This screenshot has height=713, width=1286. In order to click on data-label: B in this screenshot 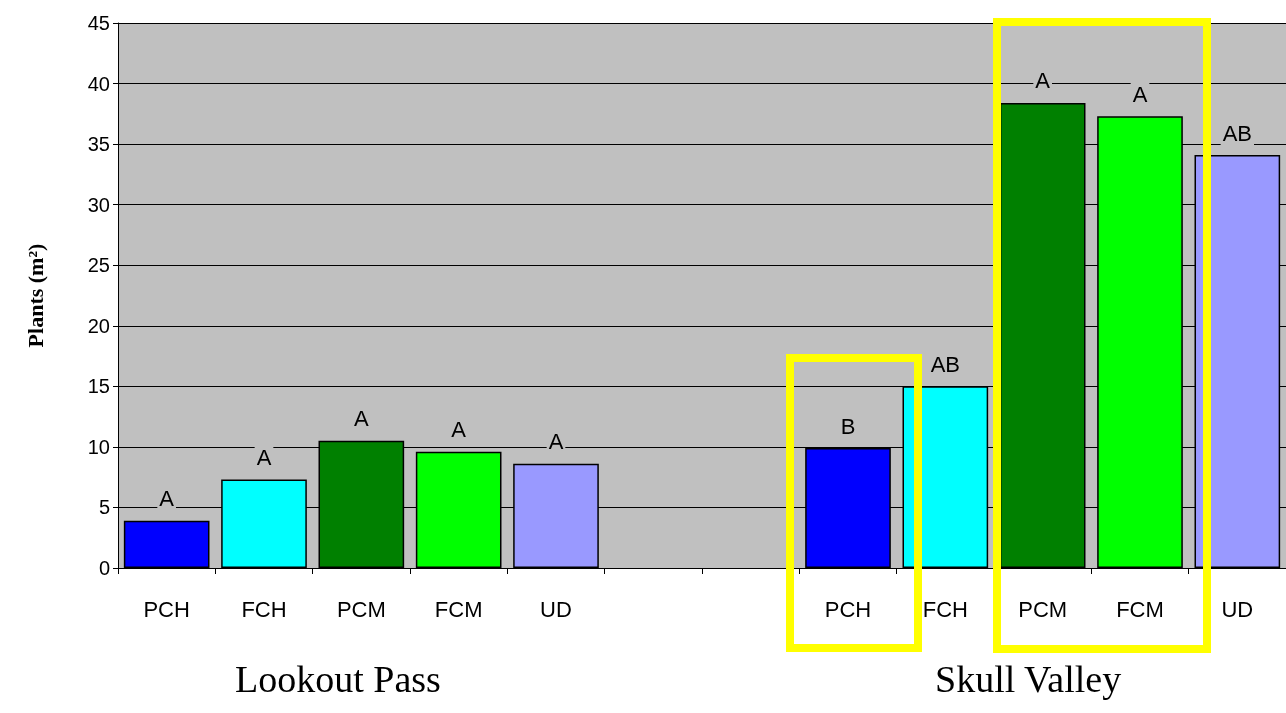, I will do `click(848, 426)`.